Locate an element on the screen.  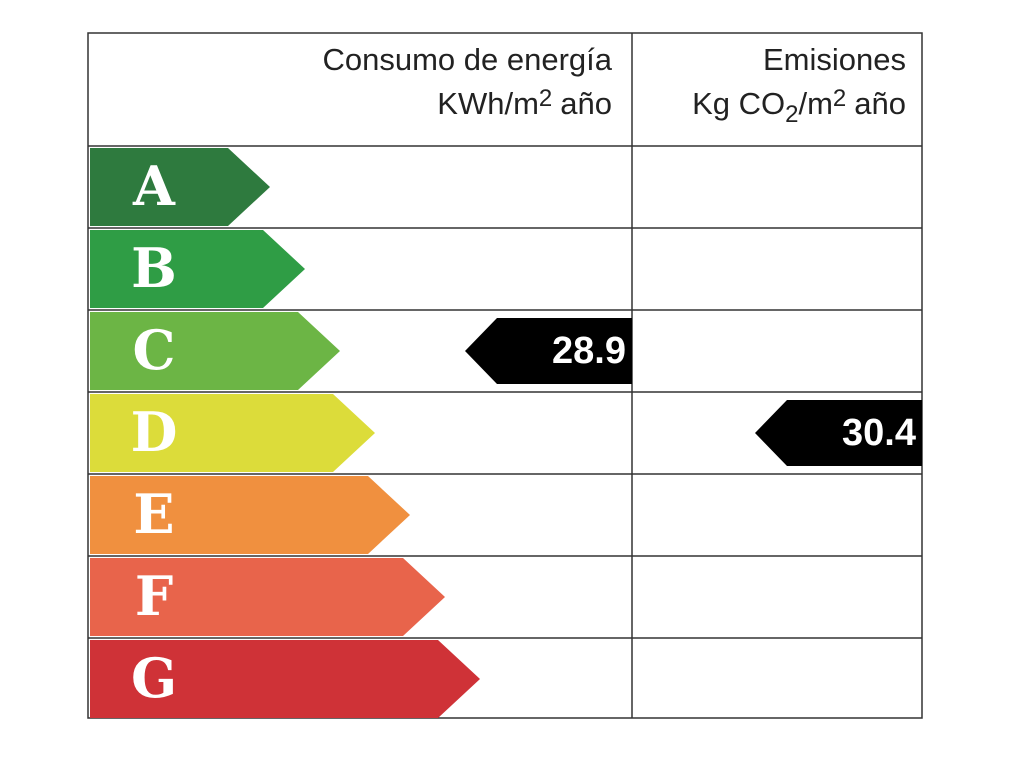
class-letter: A is located at coordinates (154, 186).